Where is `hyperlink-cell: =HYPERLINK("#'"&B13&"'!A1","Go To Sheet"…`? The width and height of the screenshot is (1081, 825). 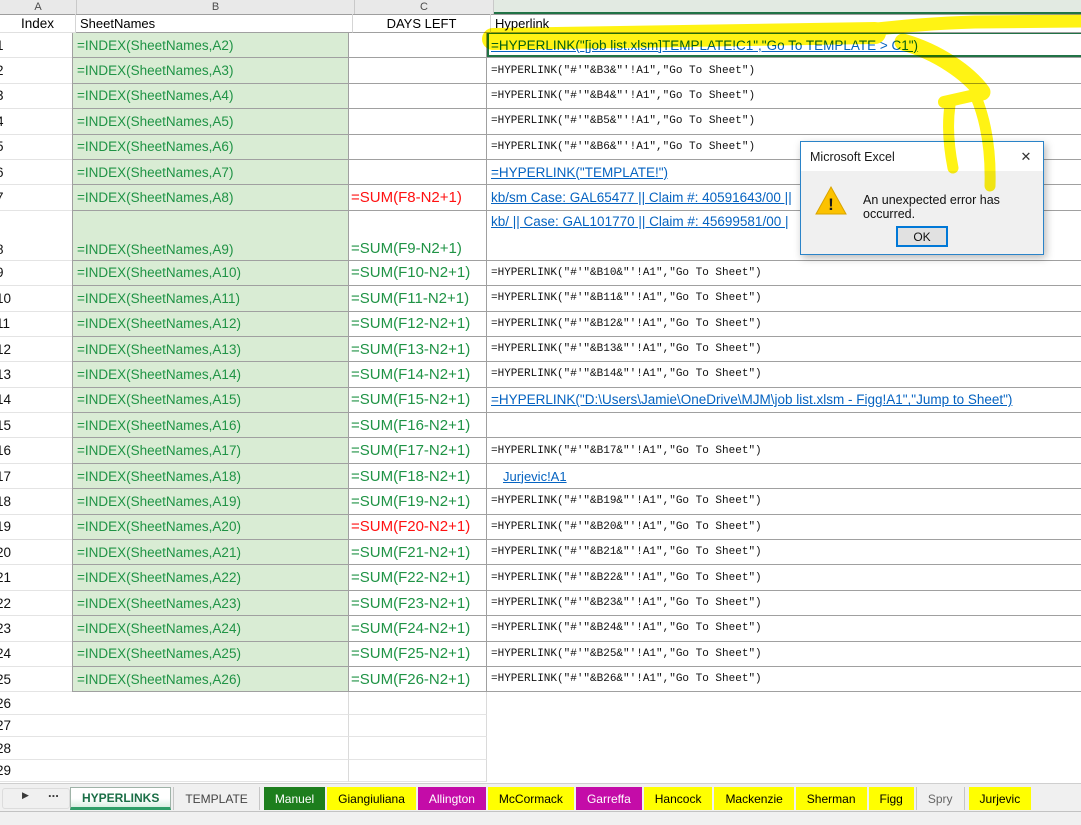
hyperlink-cell: =HYPERLINK("#'"&B13&"'!A1","Go To Sheet"… is located at coordinates (784, 350).